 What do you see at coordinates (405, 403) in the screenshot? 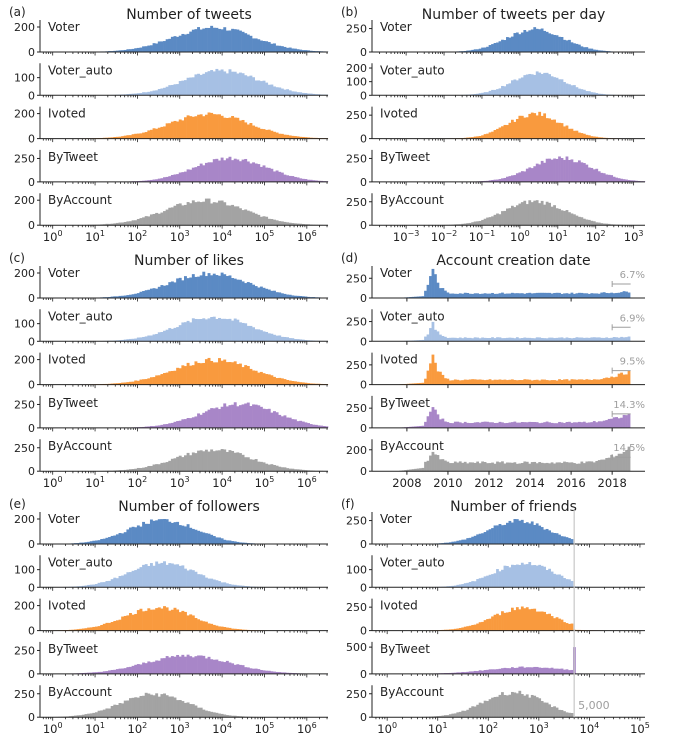
I see `series-label: ByTweet` at bounding box center [405, 403].